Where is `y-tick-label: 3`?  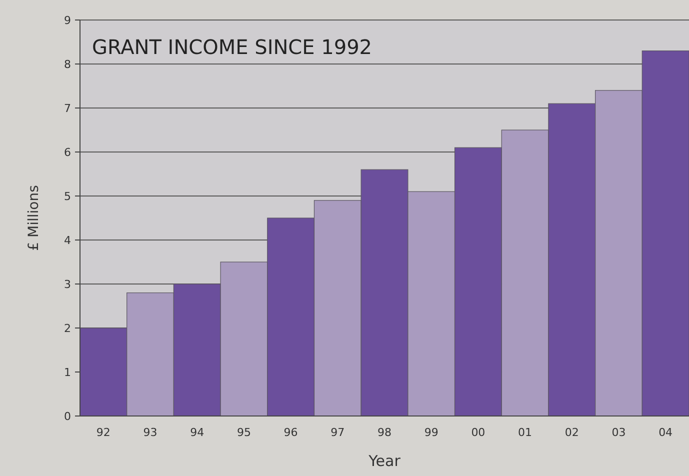
y-tick-label: 3 is located at coordinates (67, 284).